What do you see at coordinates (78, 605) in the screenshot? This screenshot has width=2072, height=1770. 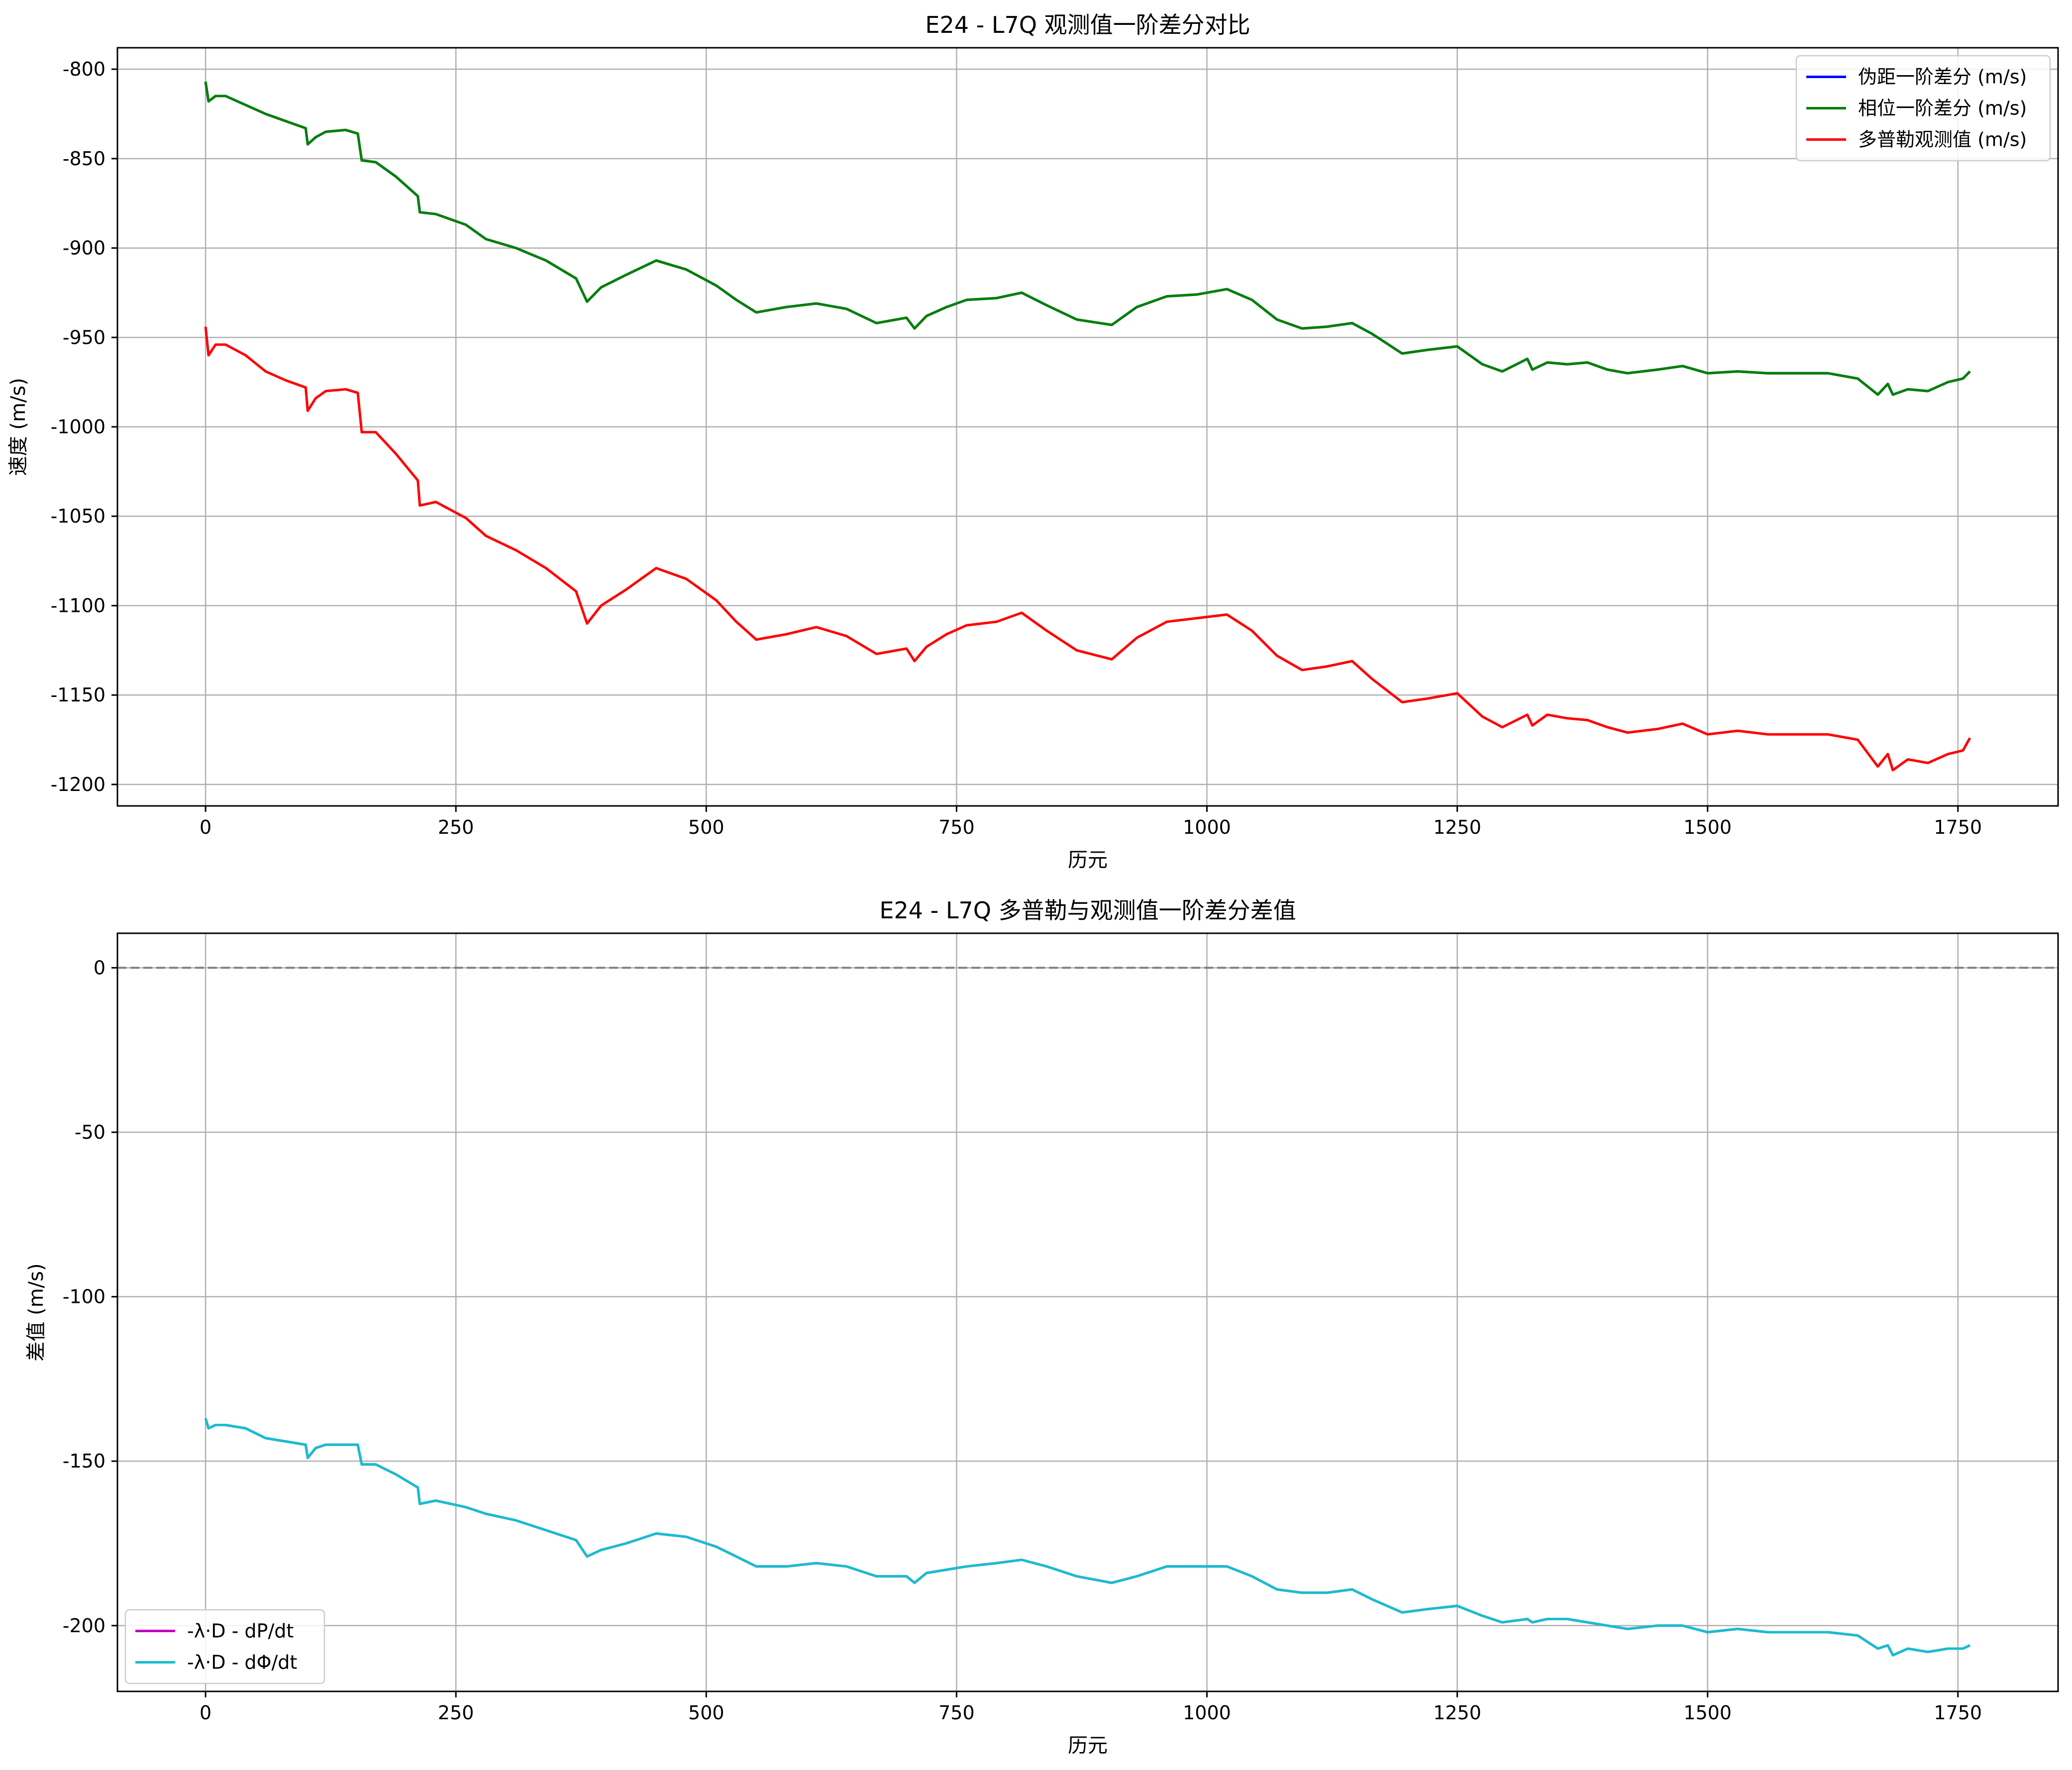 I see `y-tick-label: -1100` at bounding box center [78, 605].